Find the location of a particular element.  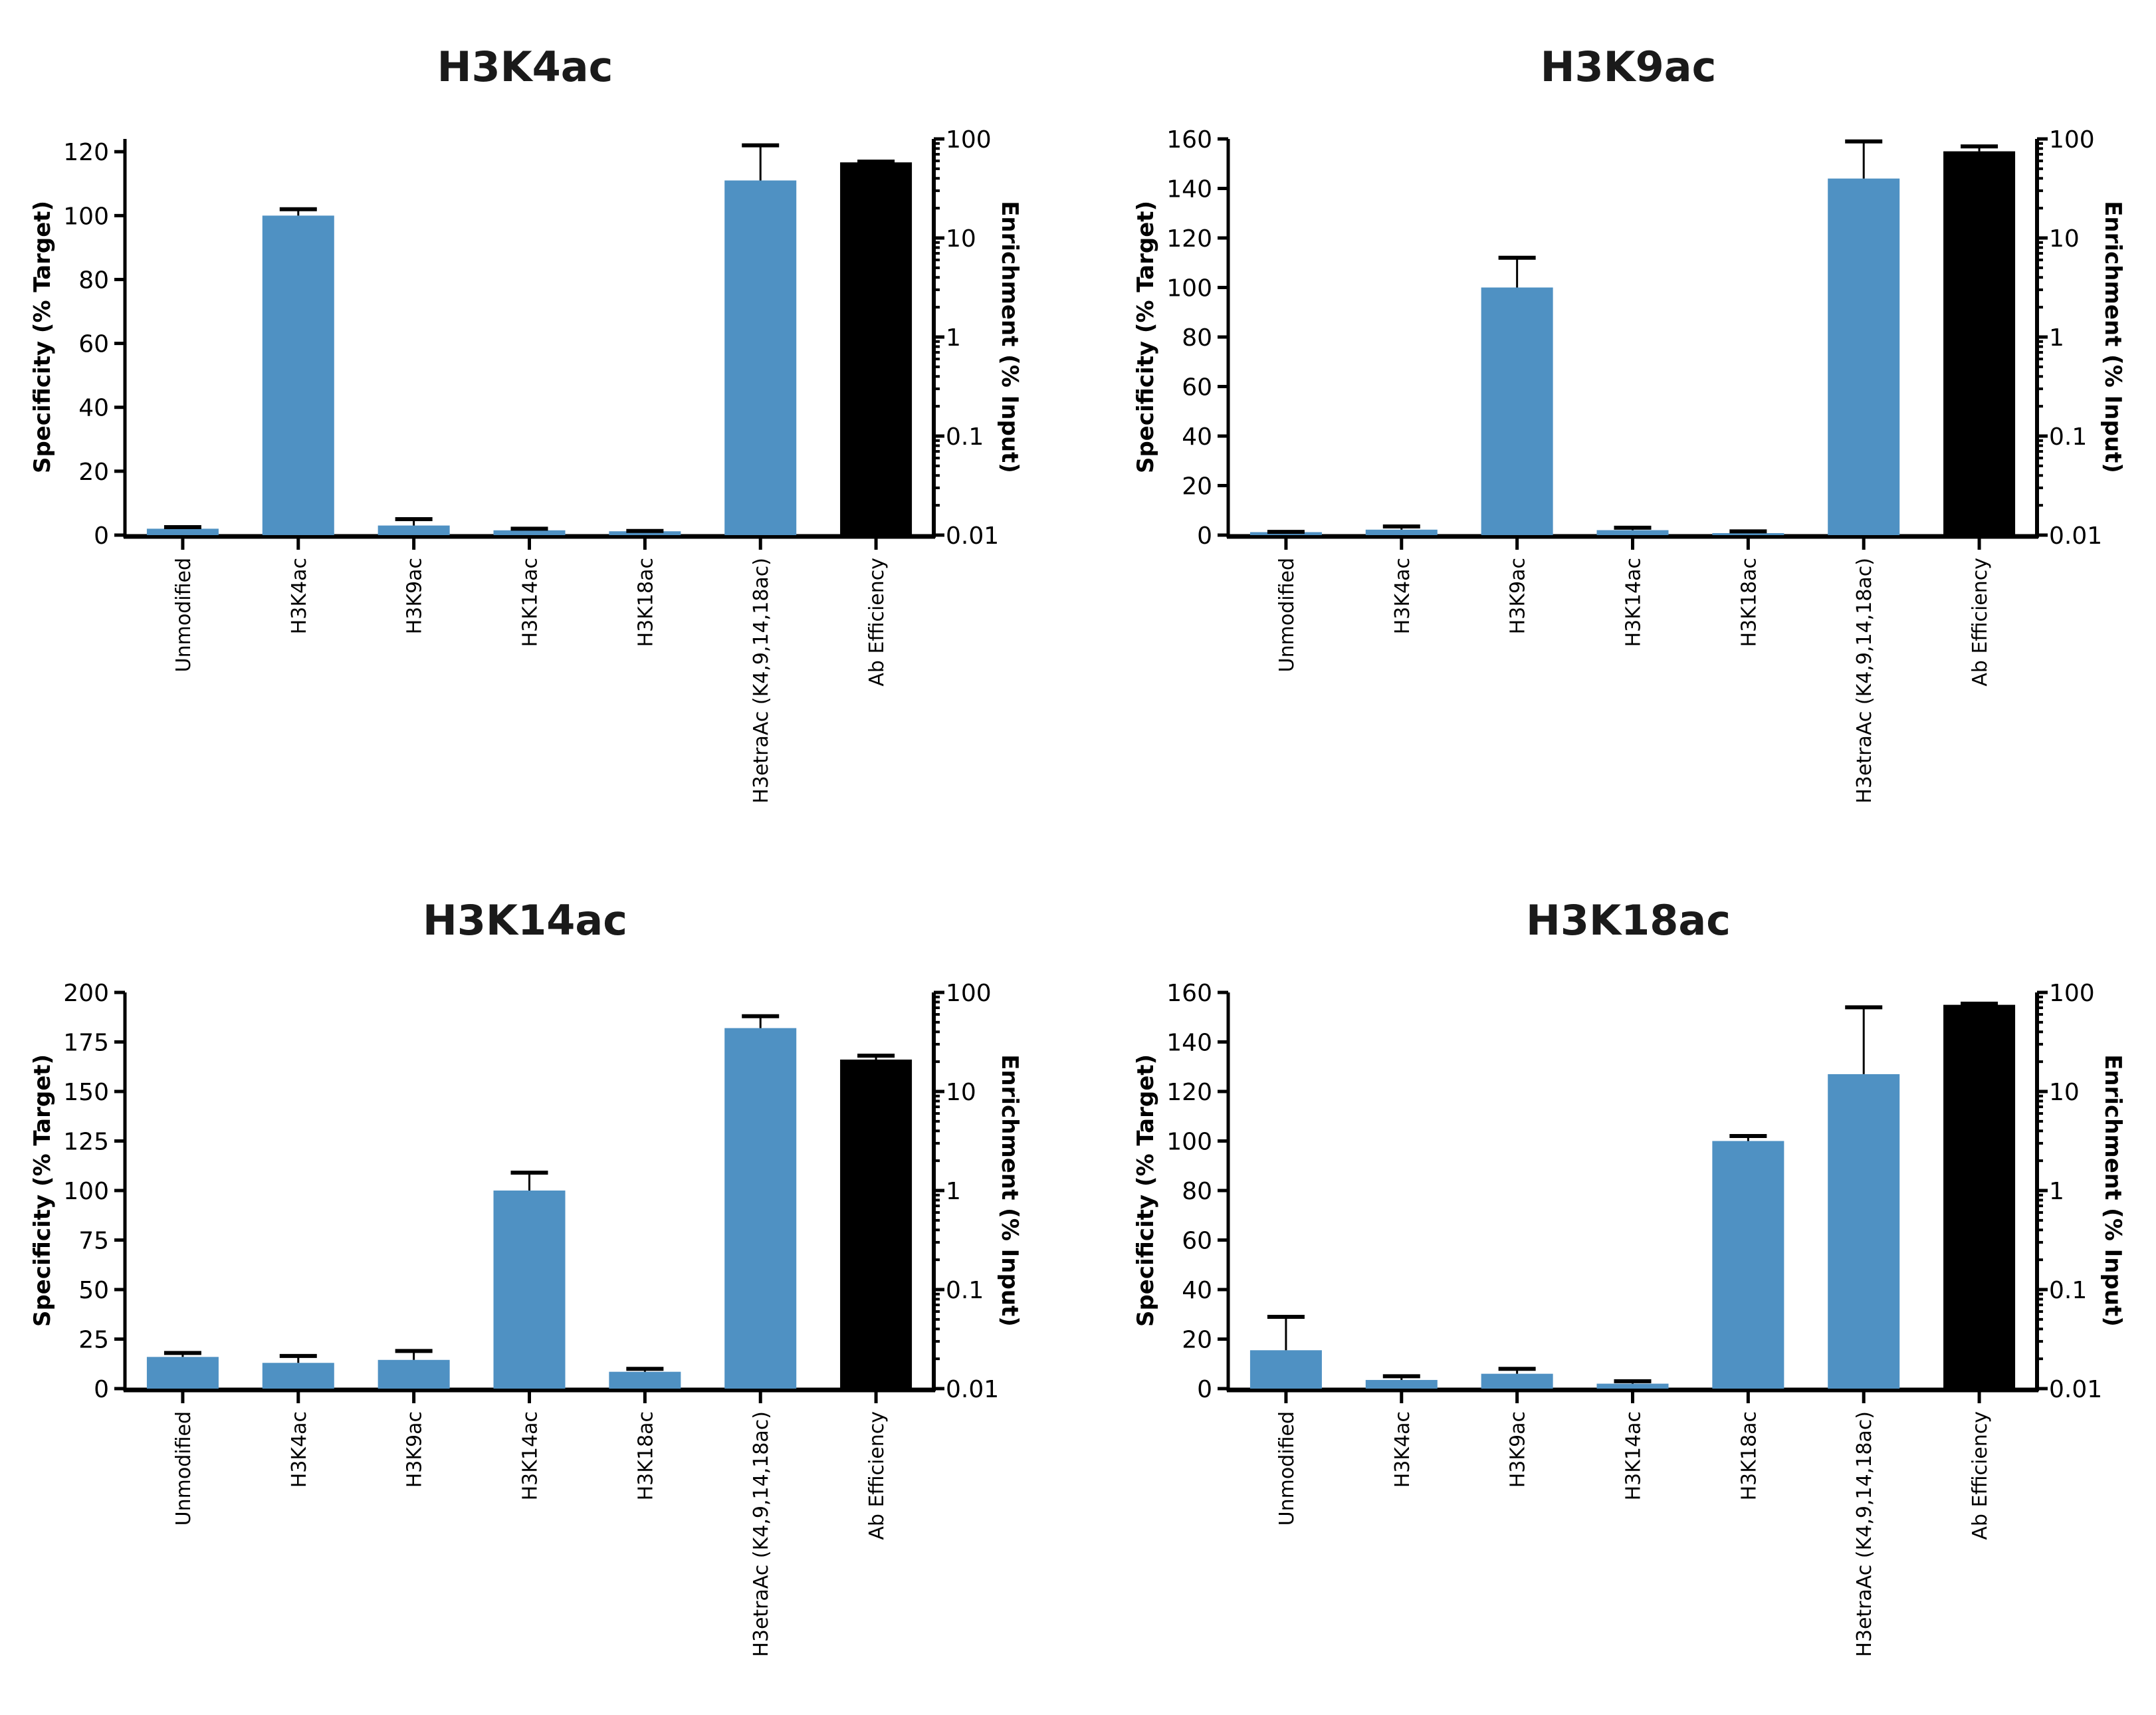

chart-title: H3K18ac is located at coordinates (1628, 920).